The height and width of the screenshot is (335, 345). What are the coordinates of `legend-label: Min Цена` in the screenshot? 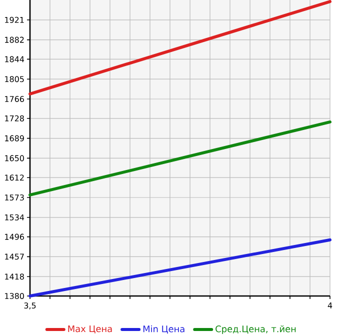 It's located at (163, 329).